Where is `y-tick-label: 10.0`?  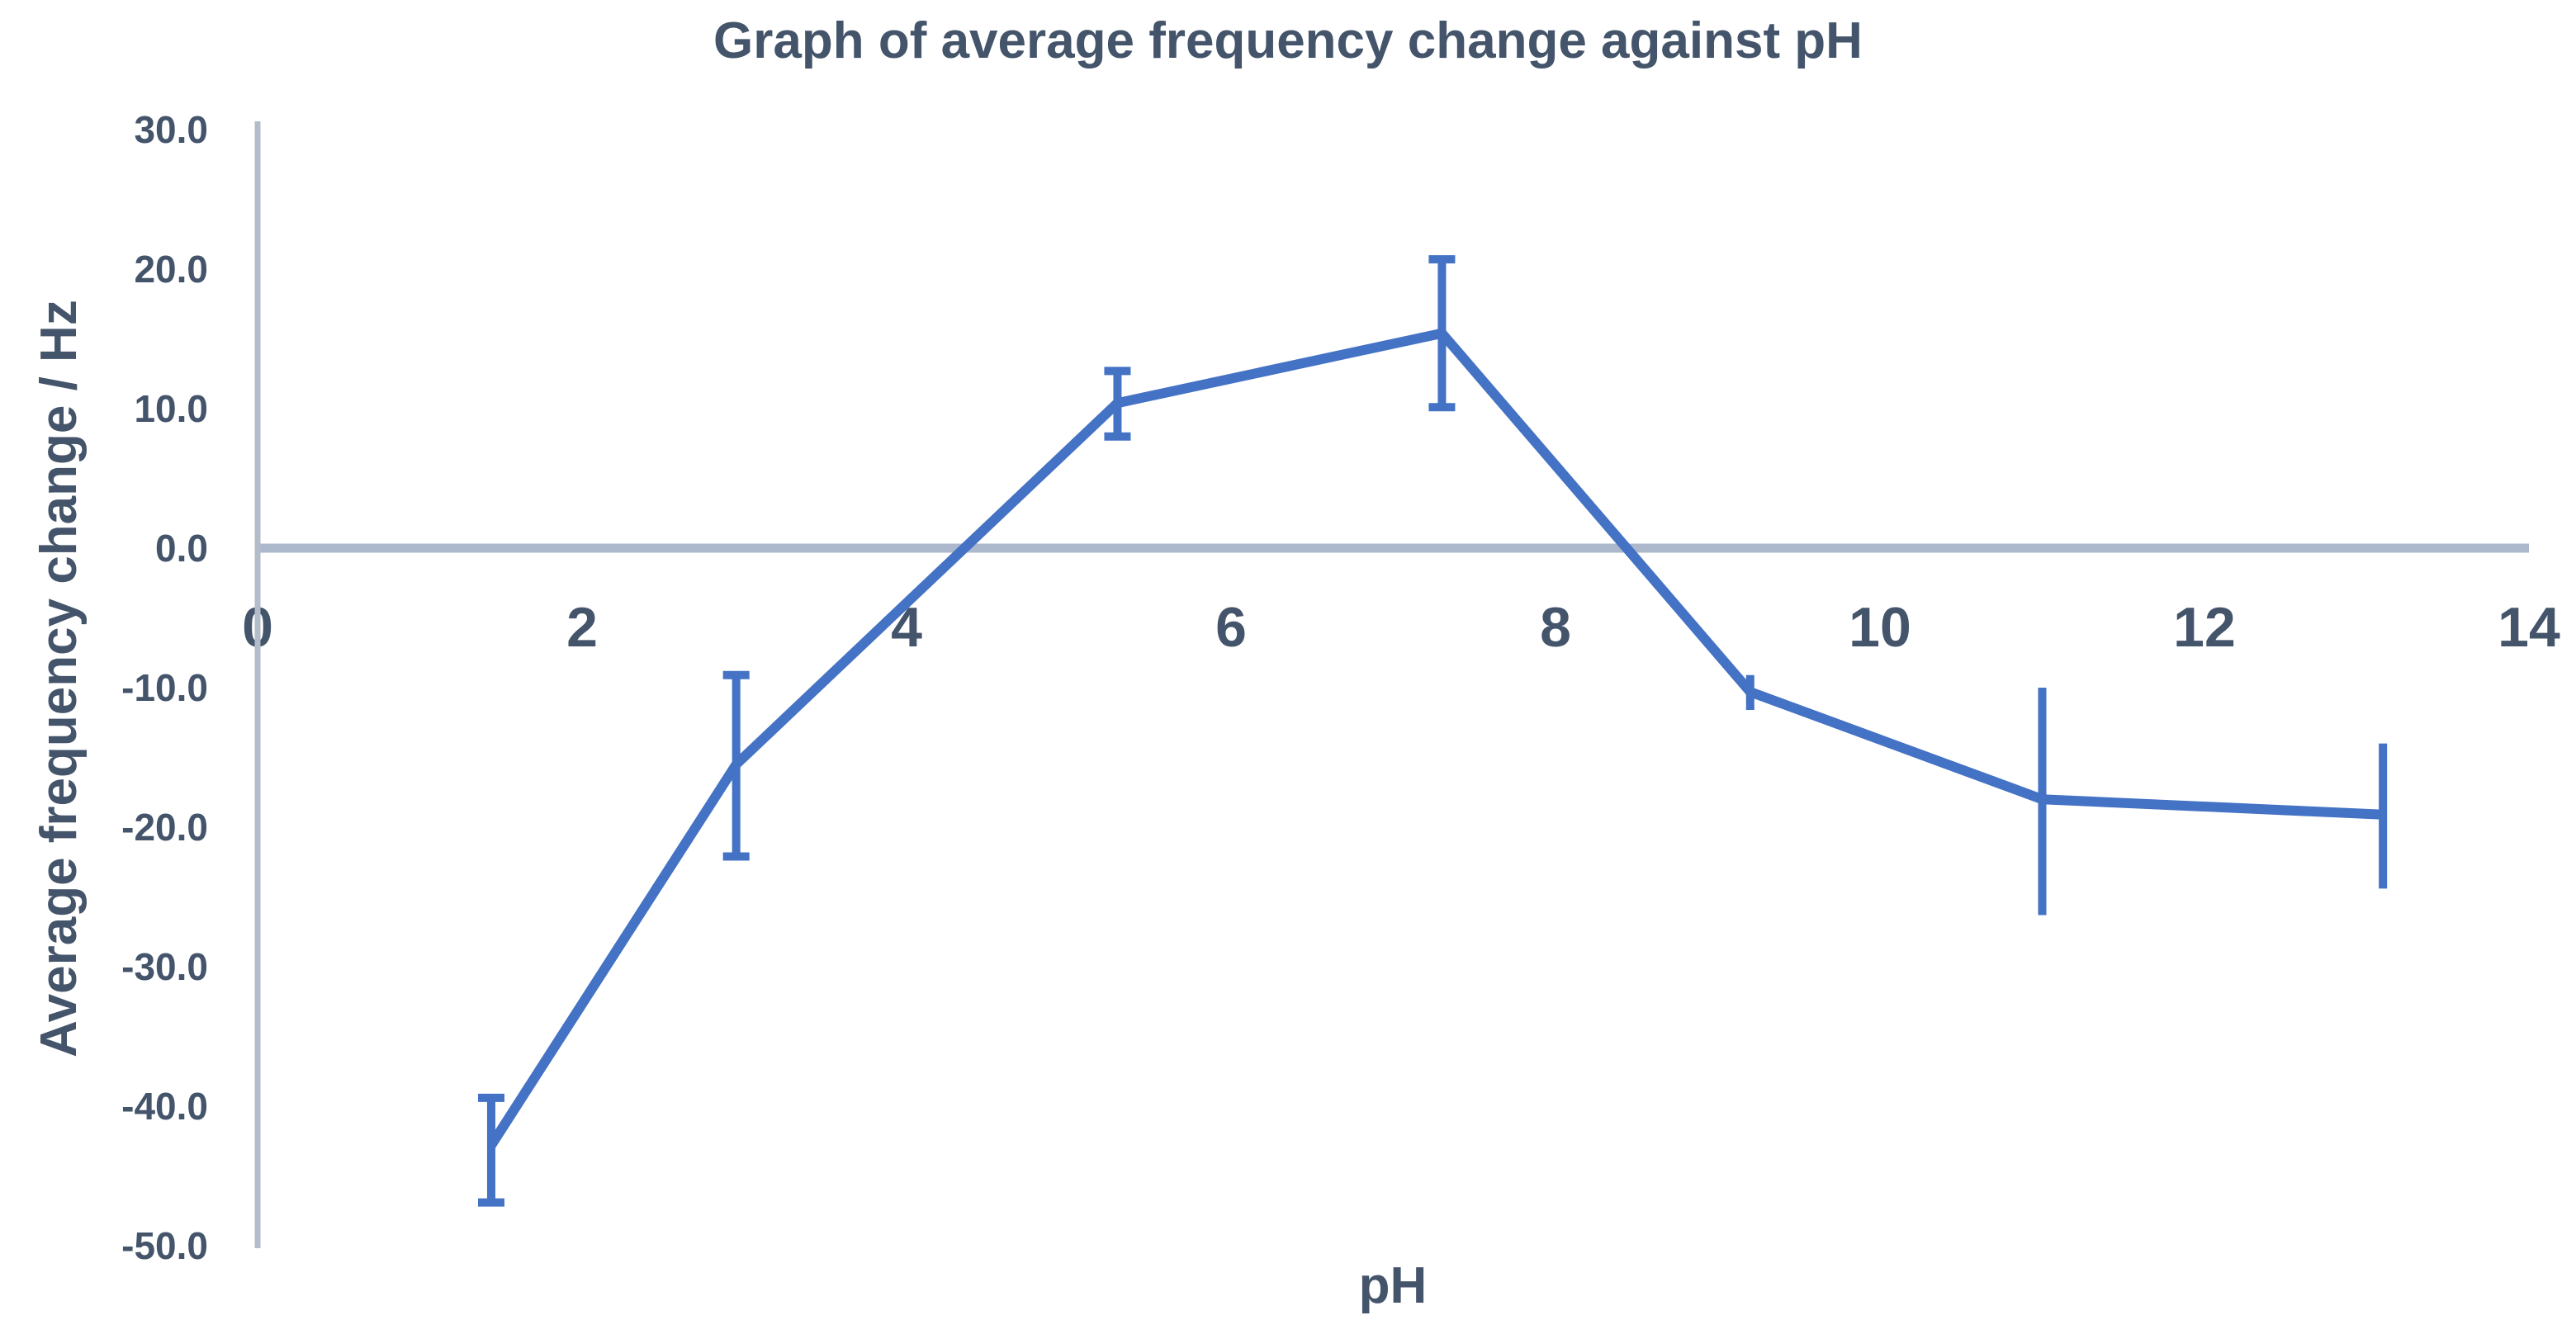
y-tick-label: 10.0 is located at coordinates (171, 409).